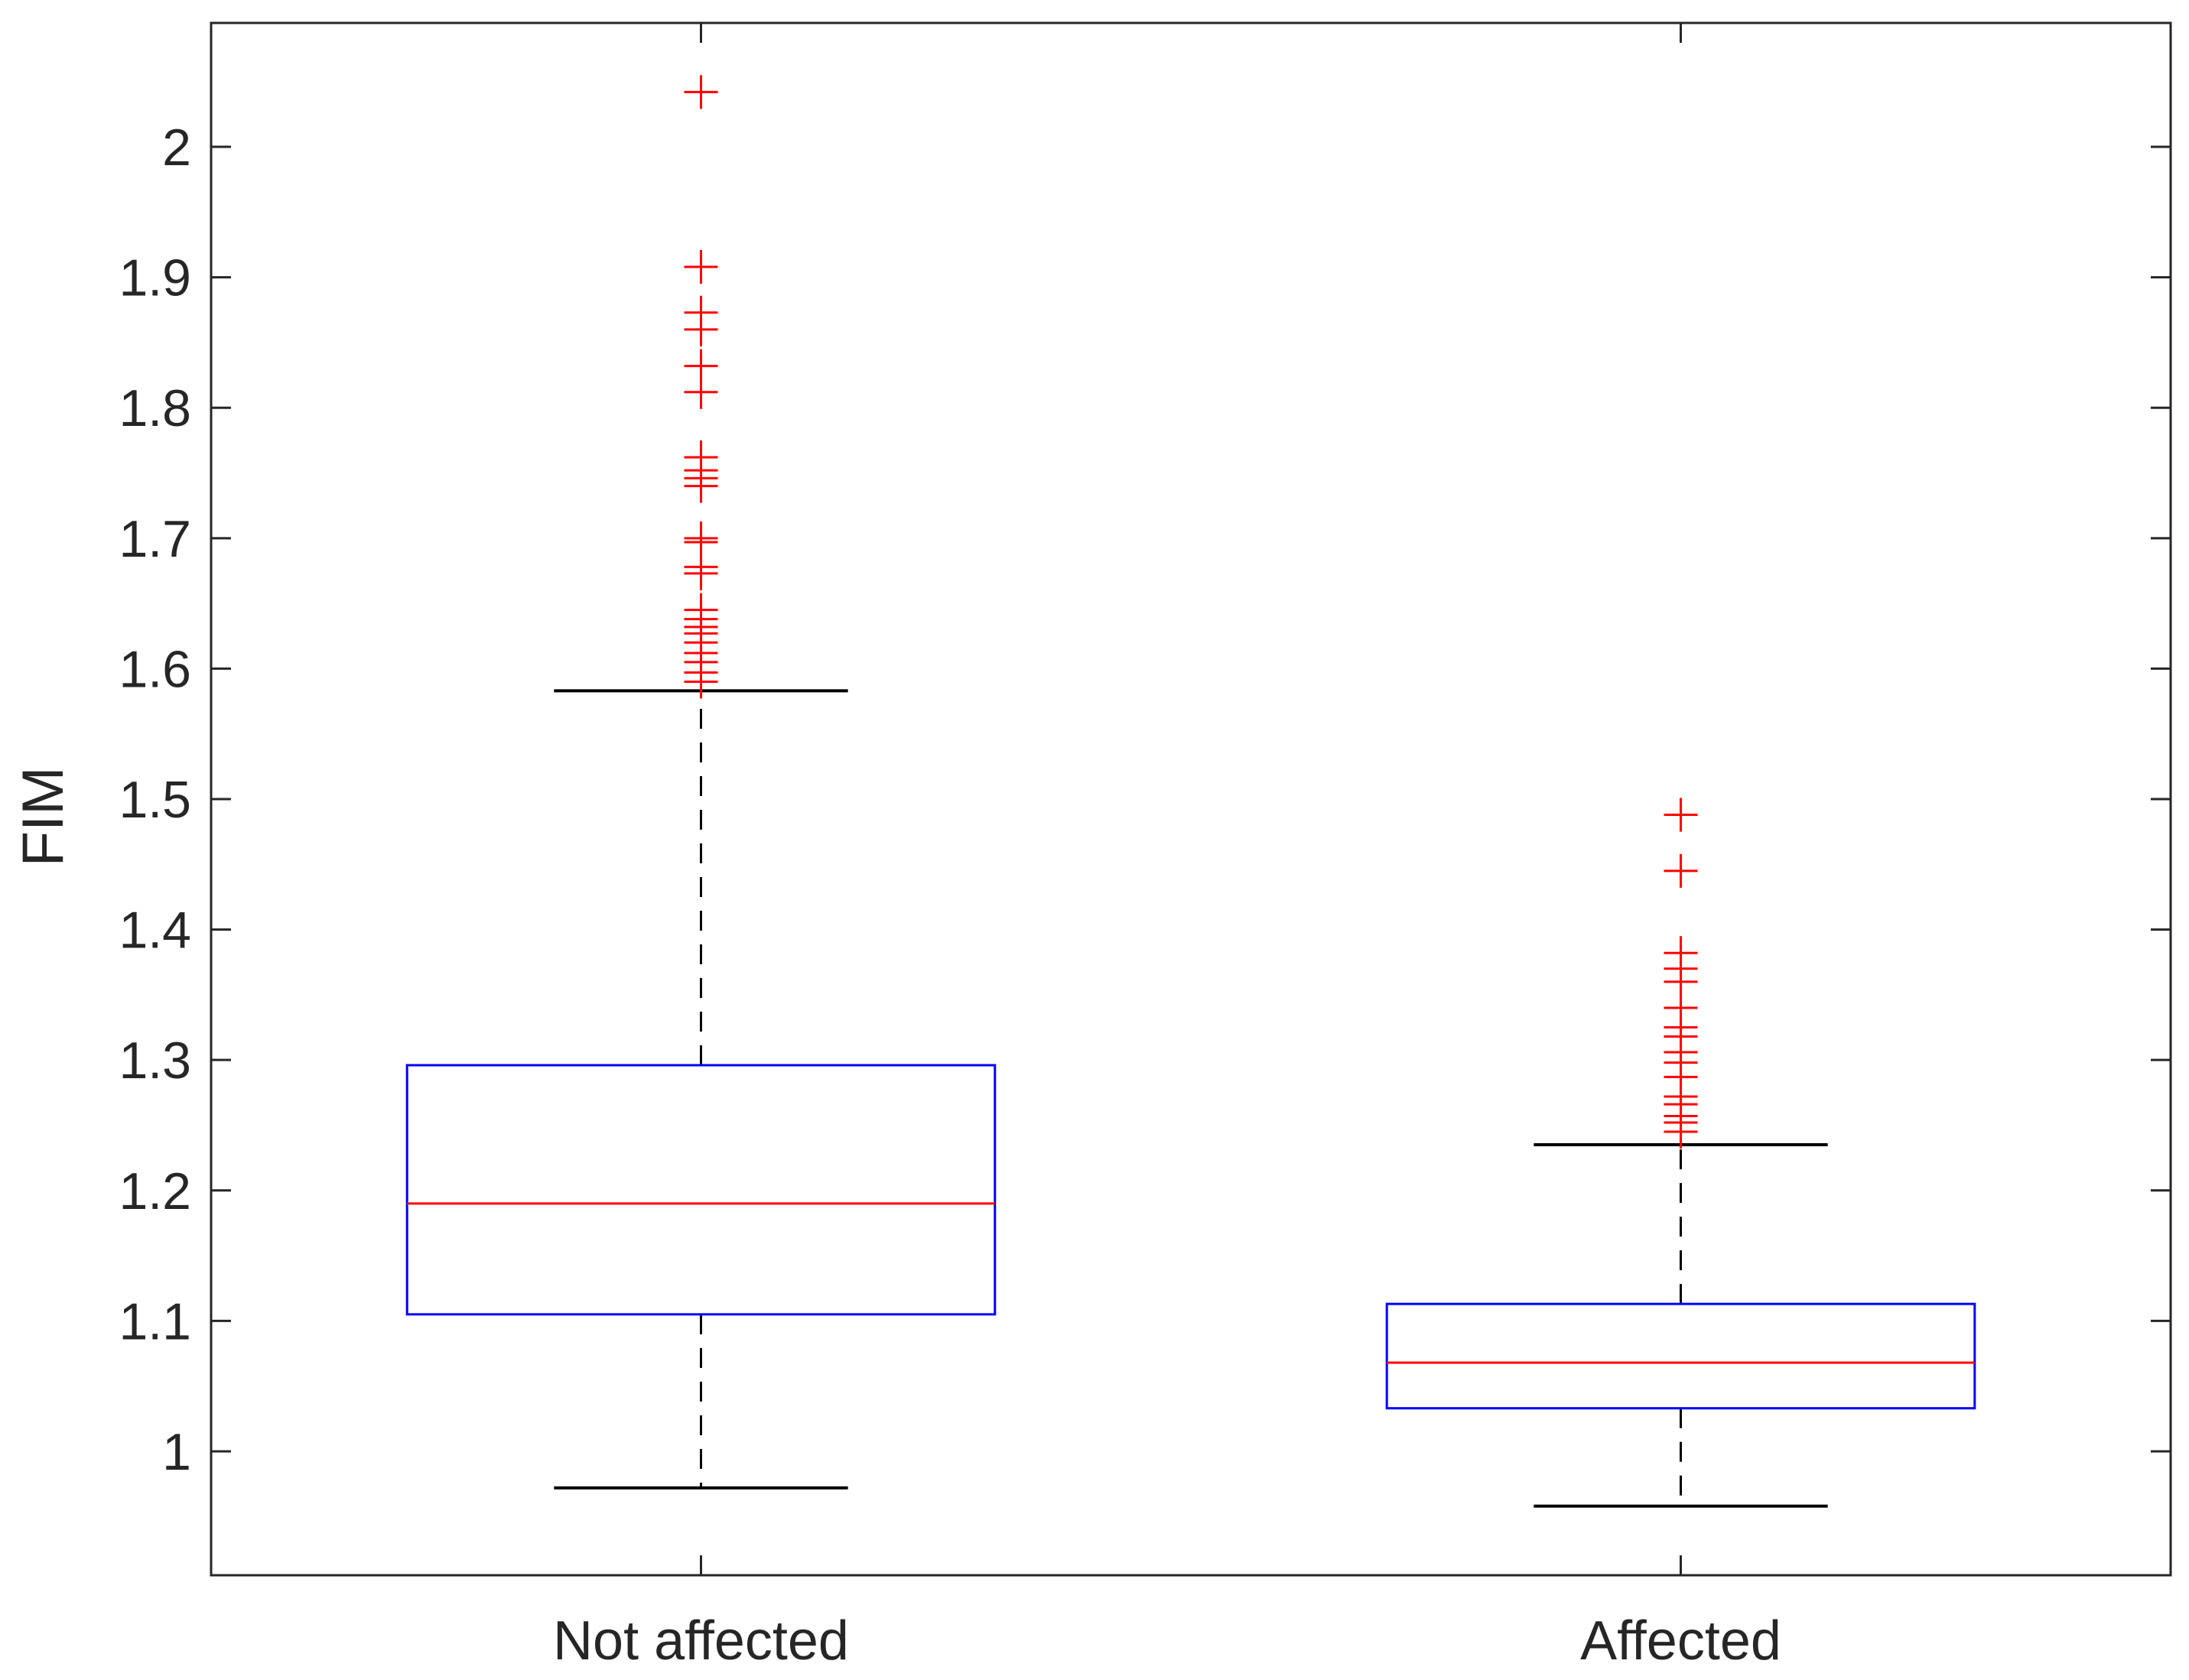 Image resolution: width=2189 pixels, height=1680 pixels. I want to click on y-axis-label: FIM, so click(43, 817).